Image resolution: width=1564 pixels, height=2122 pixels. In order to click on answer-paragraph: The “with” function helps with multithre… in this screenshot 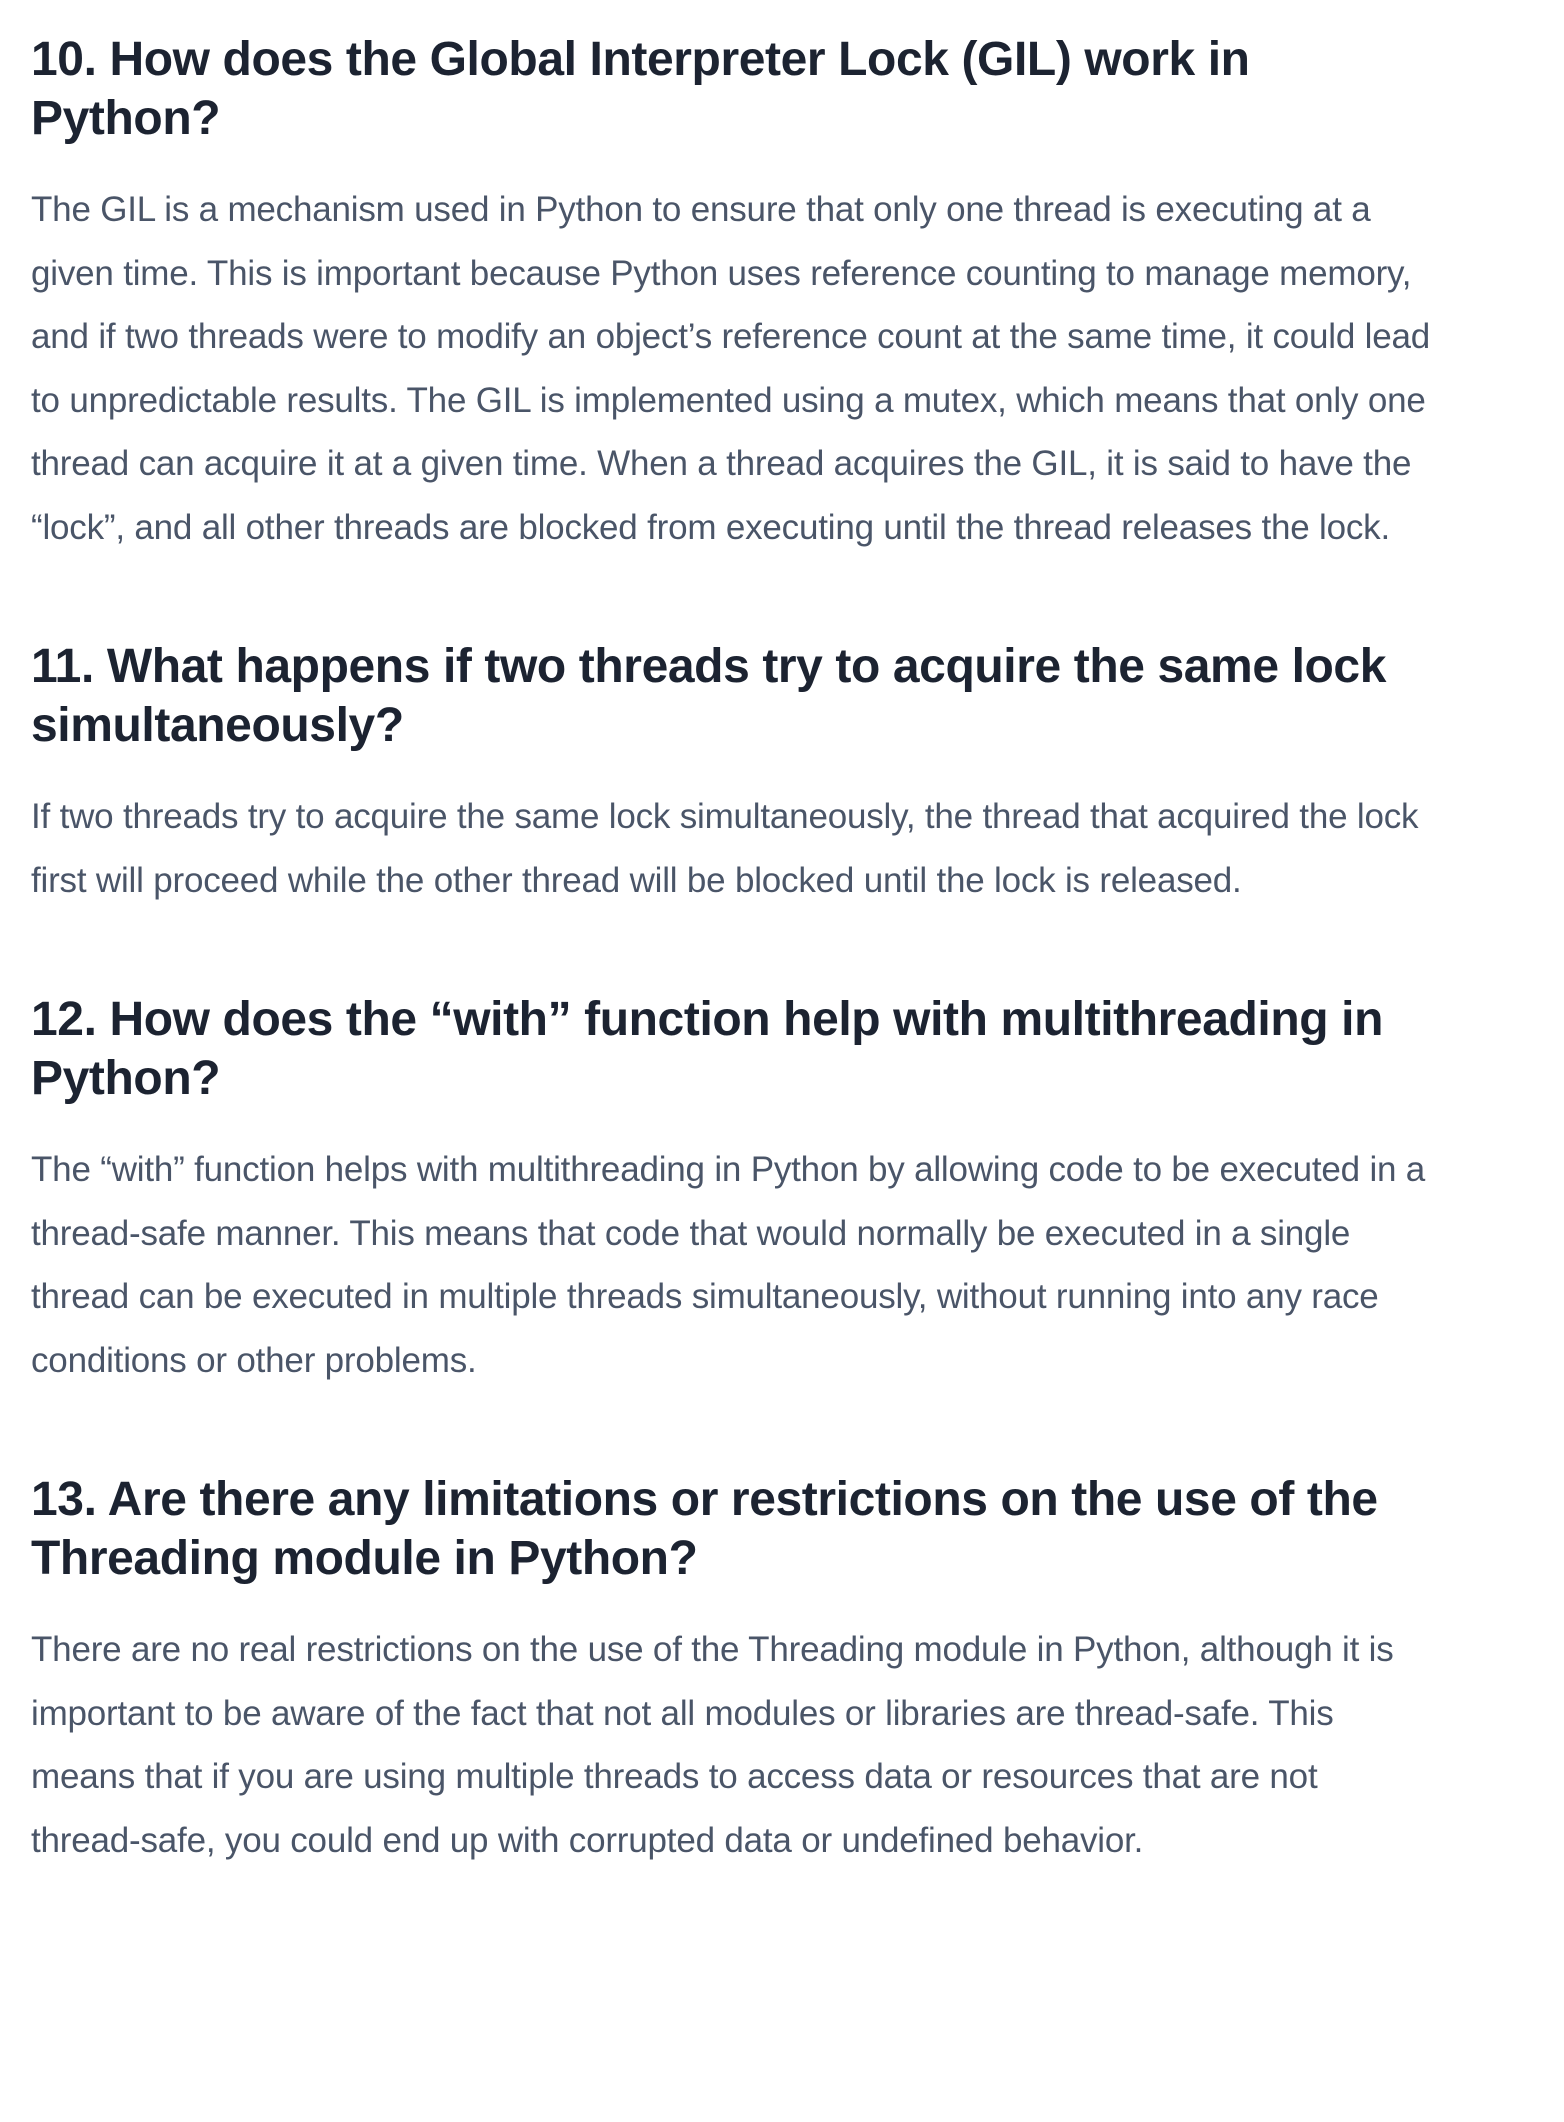, I will do `click(728, 1265)`.